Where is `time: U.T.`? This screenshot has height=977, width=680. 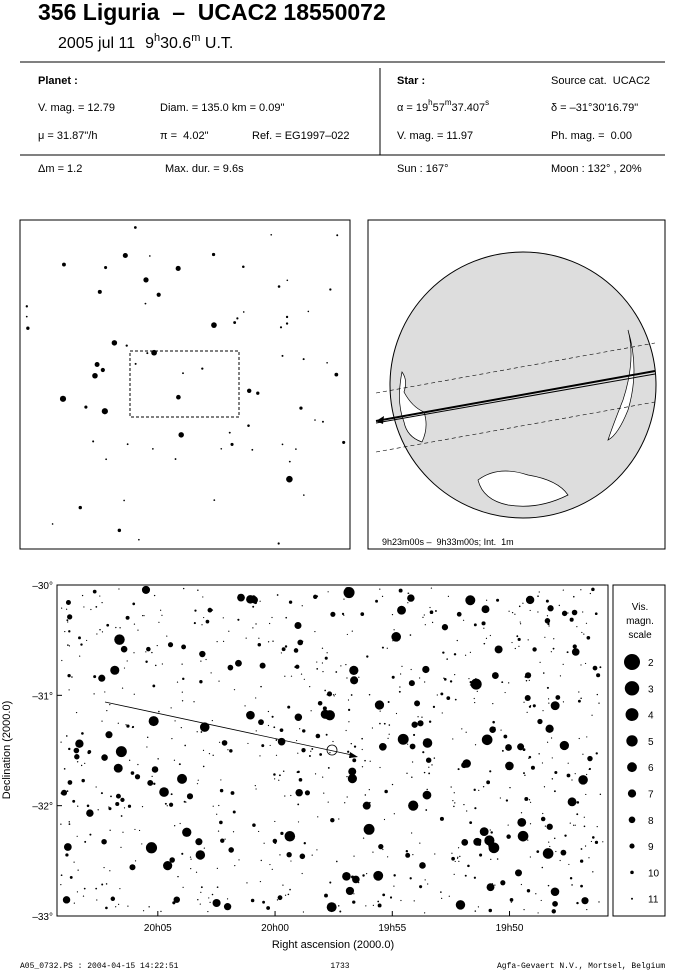
time: U.T. is located at coordinates (216, 43).